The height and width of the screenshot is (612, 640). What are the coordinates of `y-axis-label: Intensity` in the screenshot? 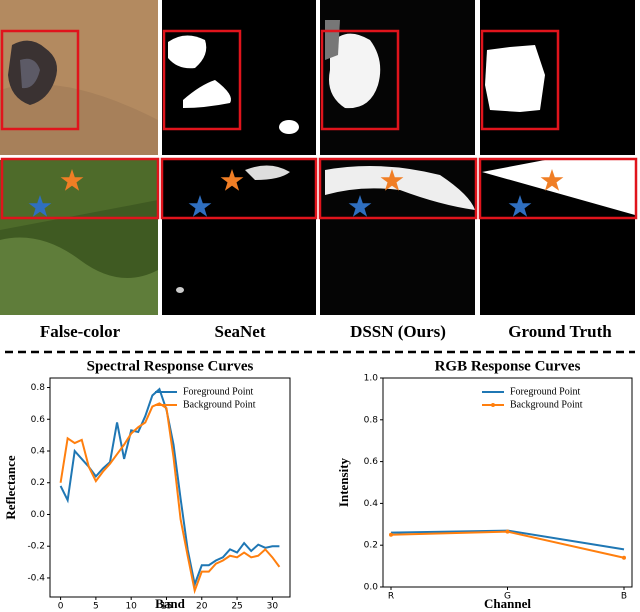 It's located at (343, 482).